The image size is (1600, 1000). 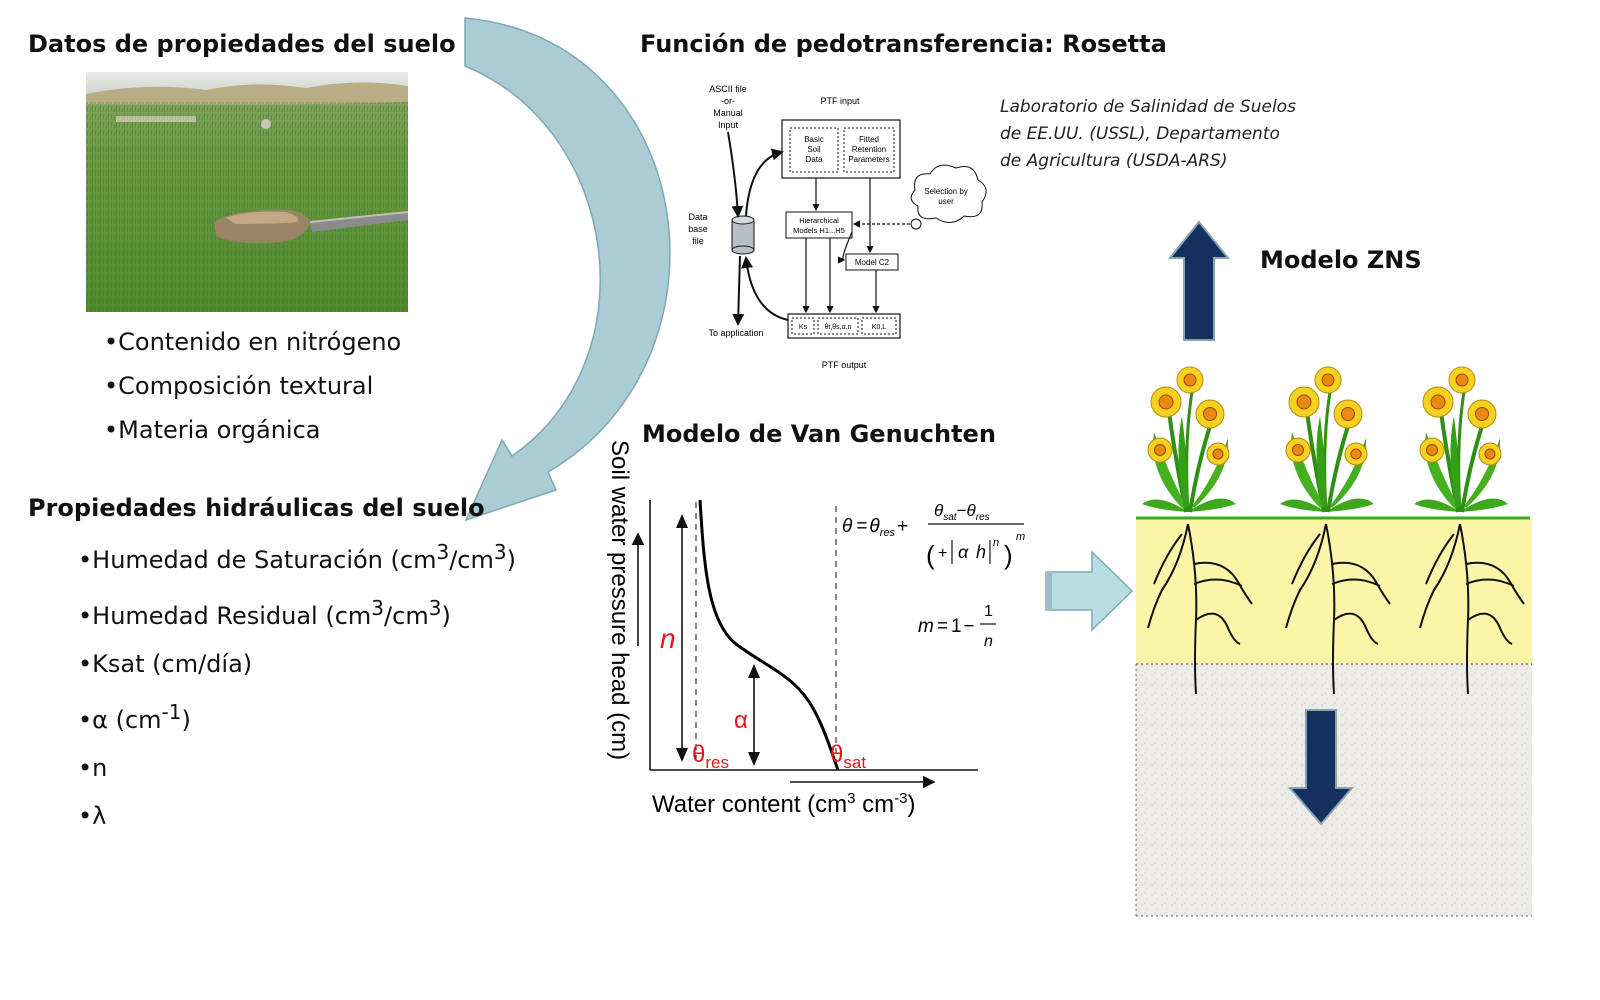 I want to click on flow-to-application: To application, so click(x=735, y=333).